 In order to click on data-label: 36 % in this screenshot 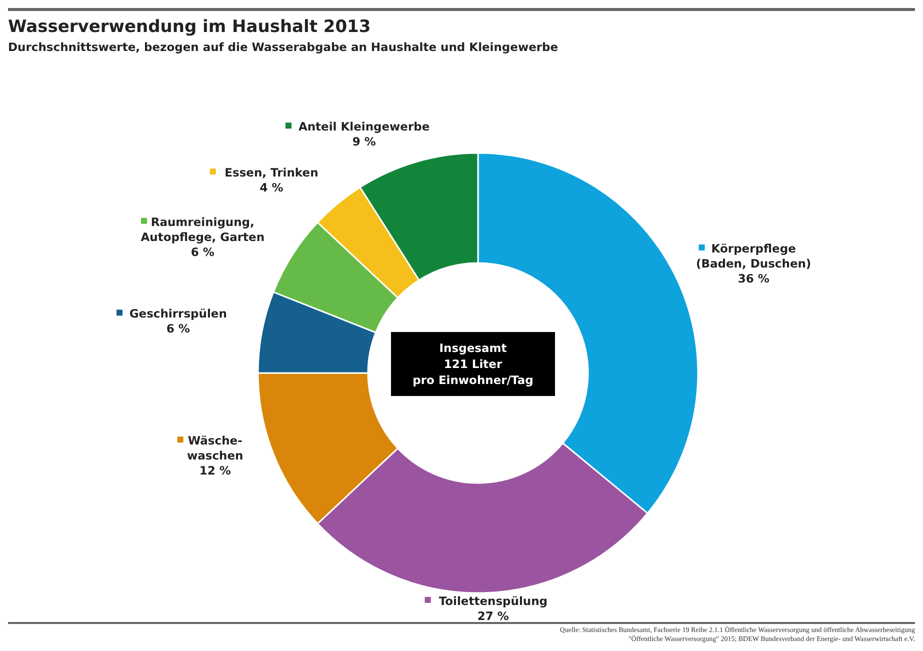, I will do `click(754, 278)`.